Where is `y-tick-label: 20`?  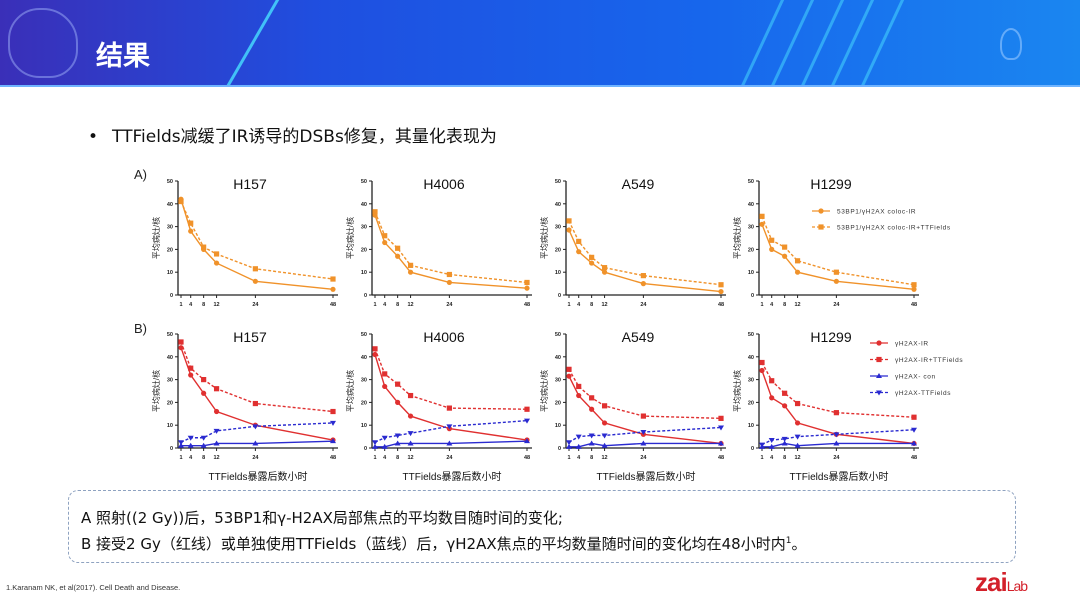
y-tick-label: 20 is located at coordinates (364, 250).